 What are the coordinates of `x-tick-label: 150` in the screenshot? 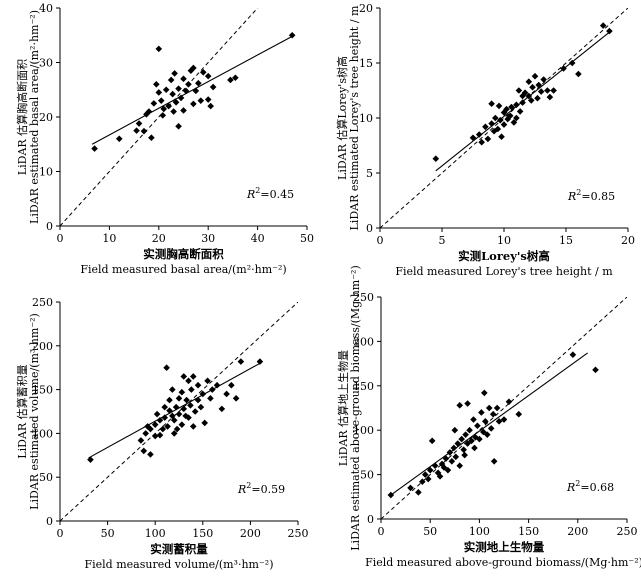 It's located at (202, 533).